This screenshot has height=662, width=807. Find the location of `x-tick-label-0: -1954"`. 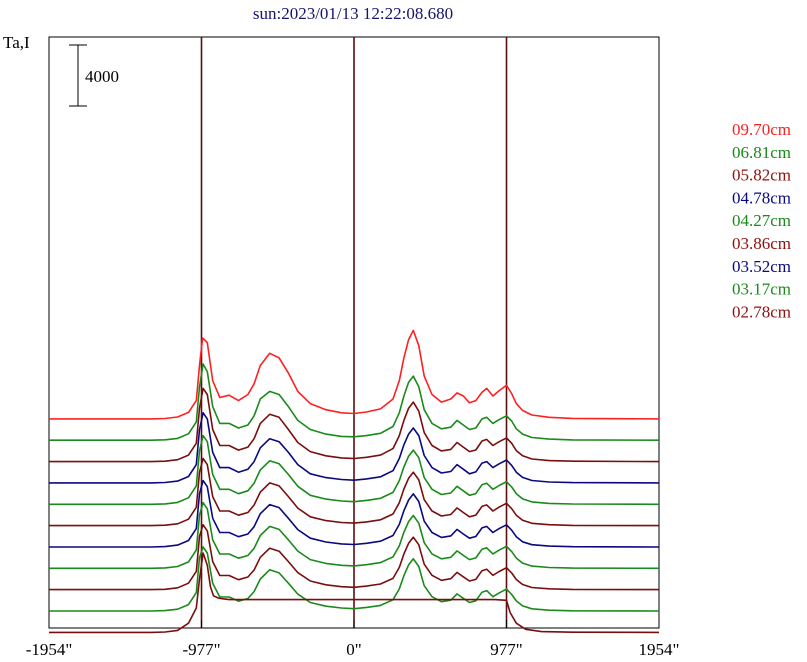

x-tick-label-0: -1954" is located at coordinates (49, 649).